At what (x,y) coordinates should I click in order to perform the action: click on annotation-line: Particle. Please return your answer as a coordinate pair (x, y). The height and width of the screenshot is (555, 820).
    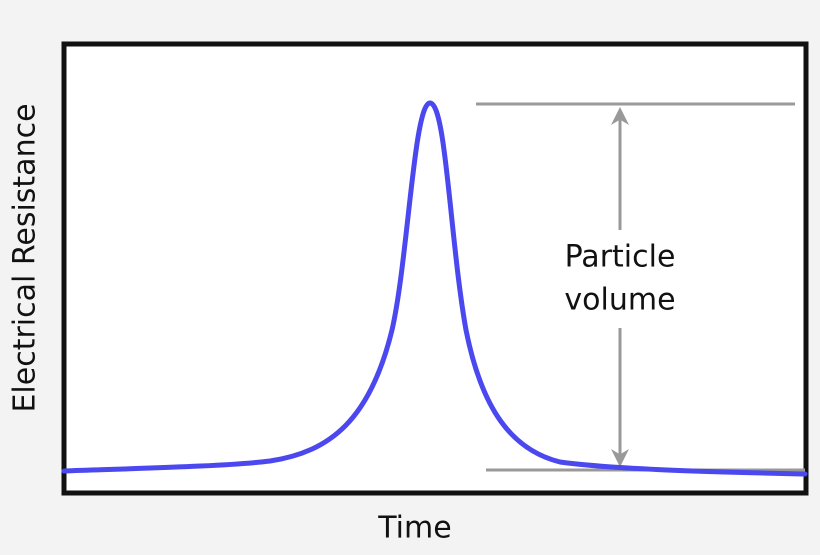
    Looking at the image, I should click on (620, 257).